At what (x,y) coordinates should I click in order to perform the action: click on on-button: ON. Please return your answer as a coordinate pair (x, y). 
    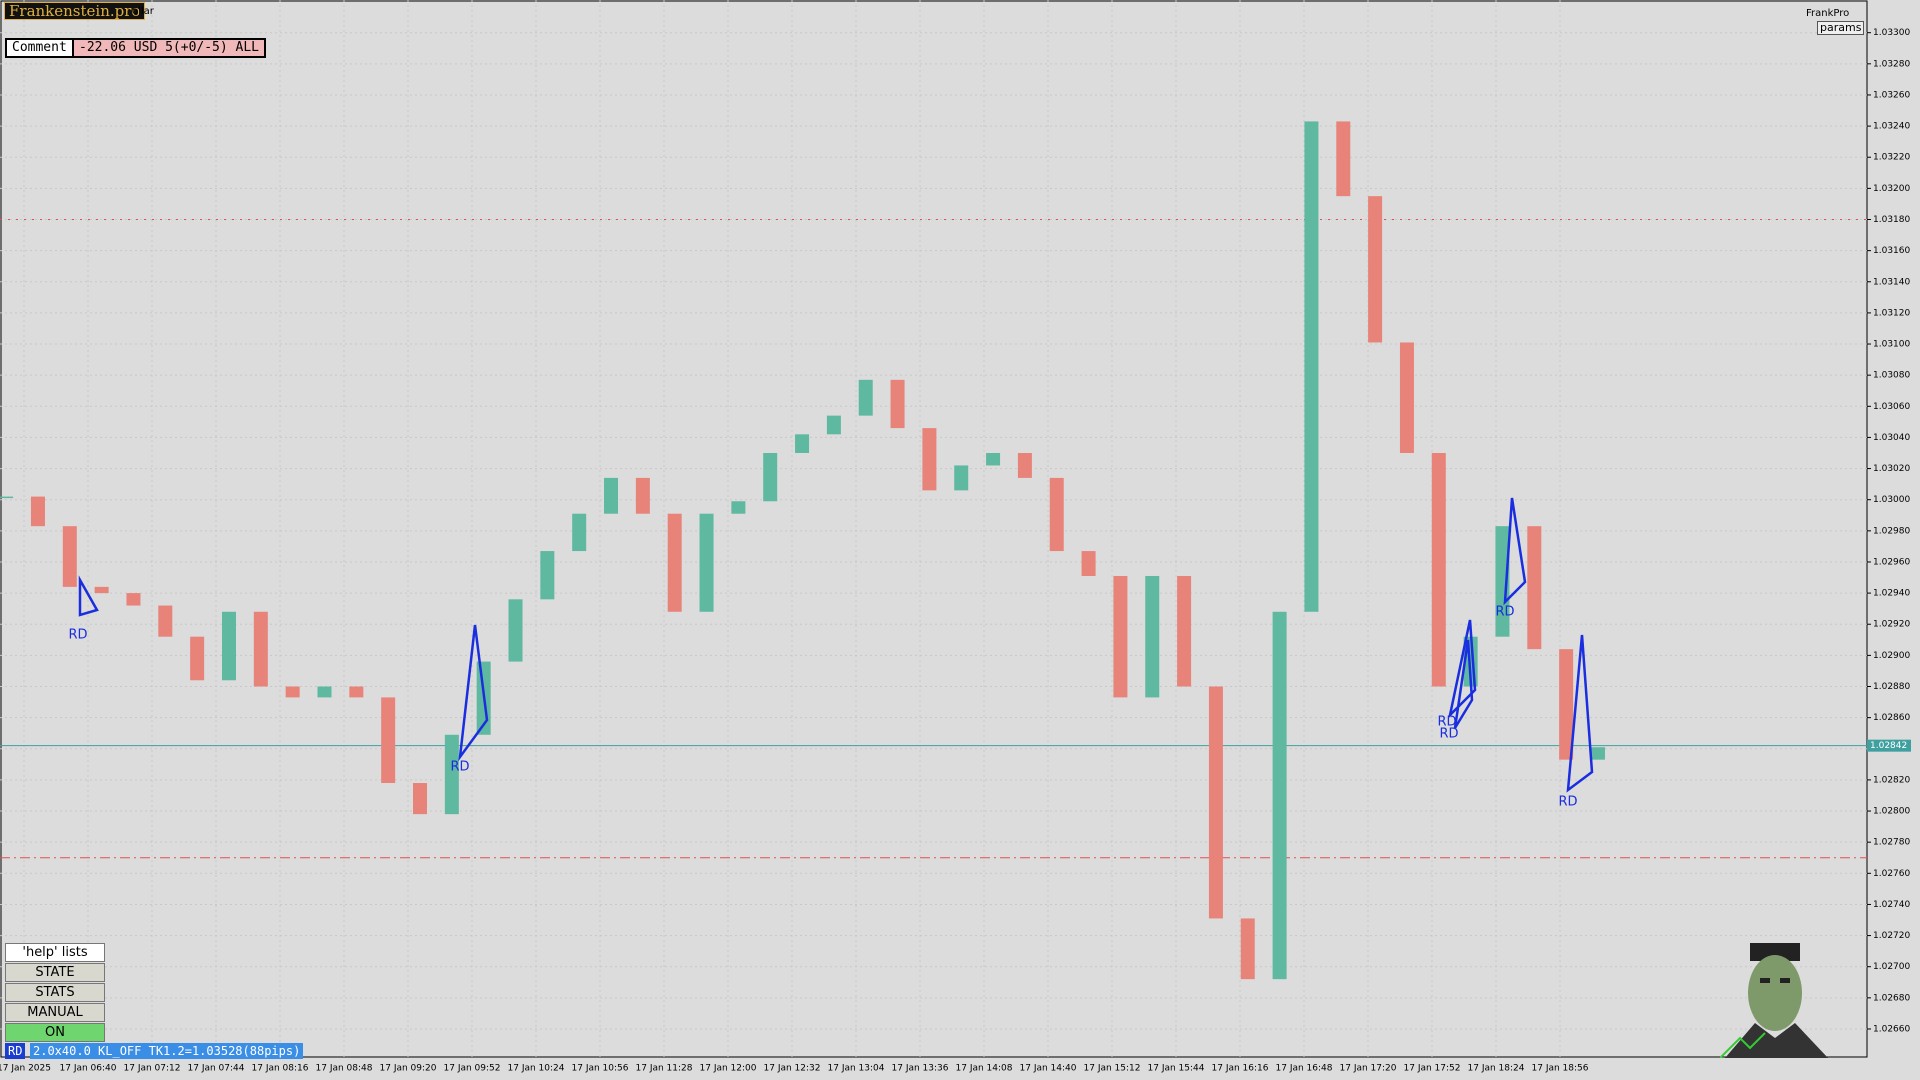
    Looking at the image, I should click on (55, 1032).